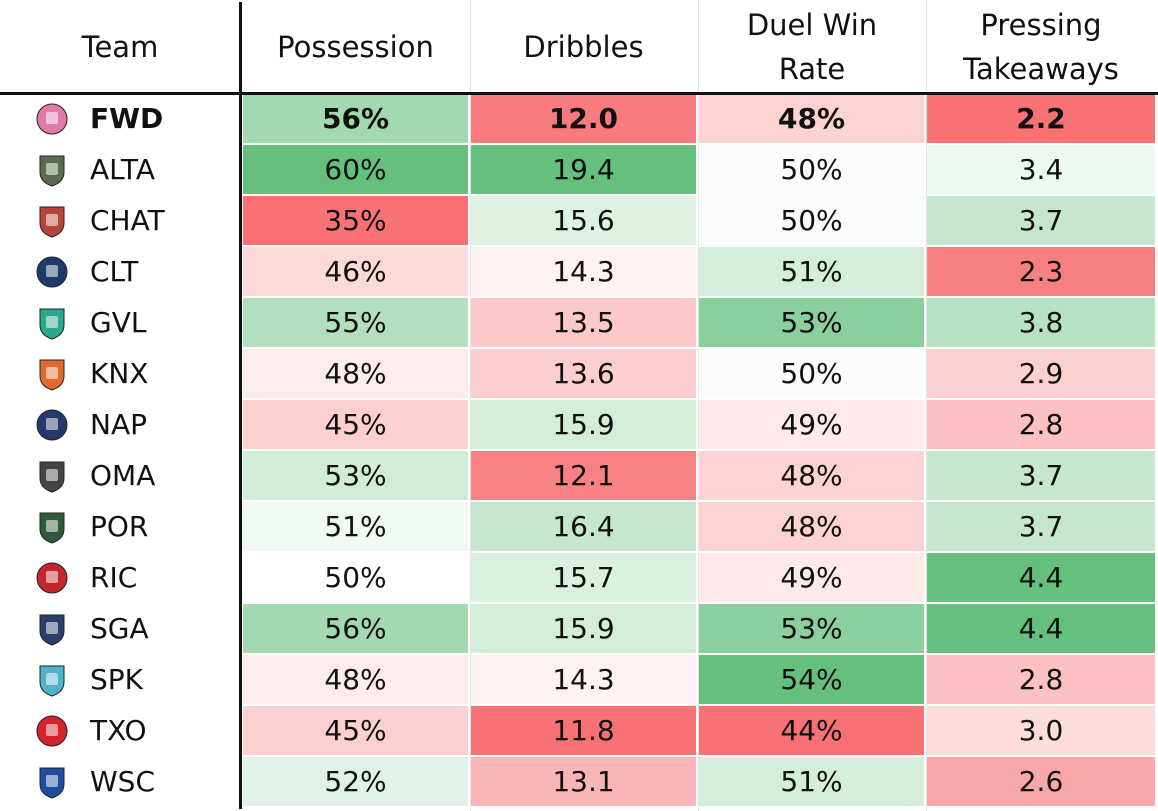 Image resolution: width=1158 pixels, height=811 pixels. I want to click on team-cell: WSC, so click(120, 781).